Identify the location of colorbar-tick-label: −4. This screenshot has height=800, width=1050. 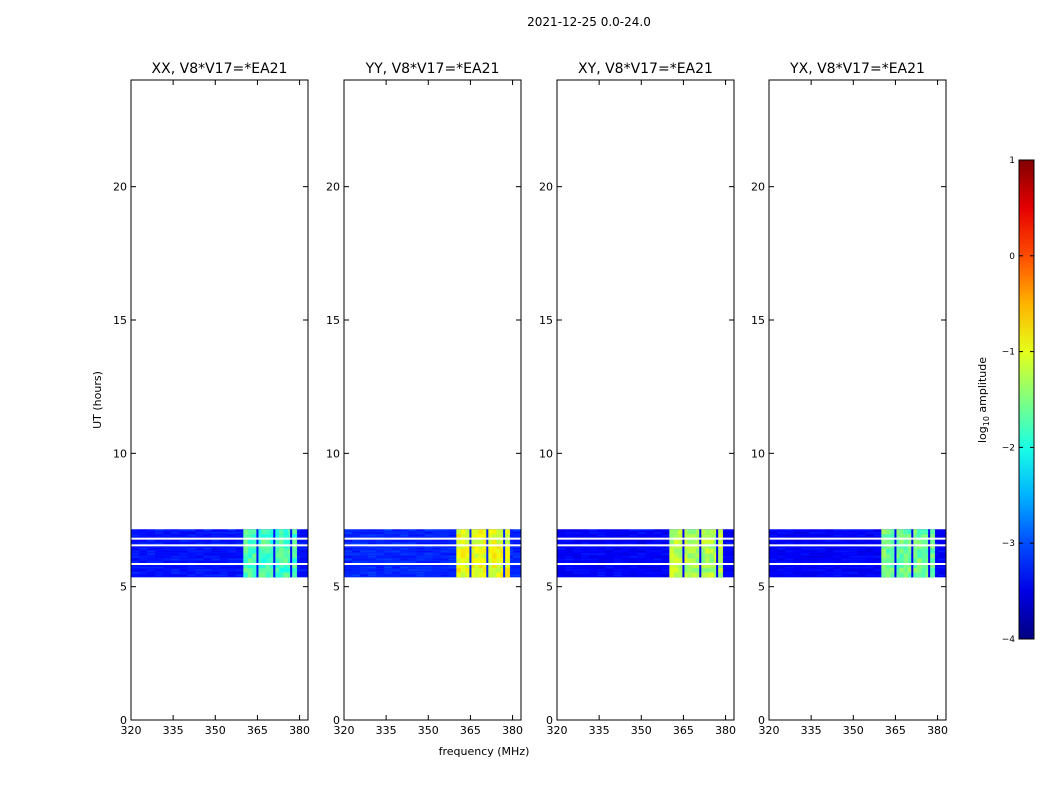
(1009, 640).